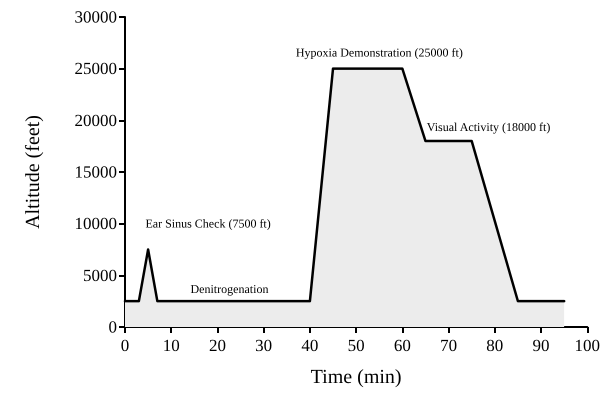  I want to click on annotation: Ear Sinus Check (7500 ft), so click(208, 223).